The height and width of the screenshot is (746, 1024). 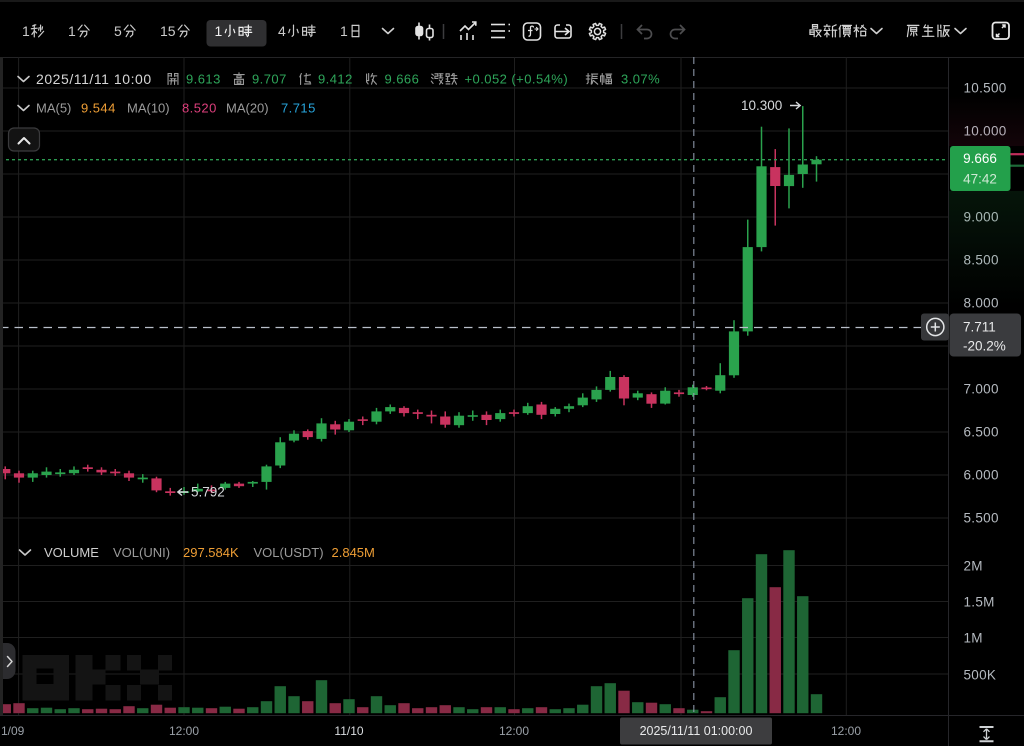 I want to click on svg-text: MA(20), so click(x=247, y=108).